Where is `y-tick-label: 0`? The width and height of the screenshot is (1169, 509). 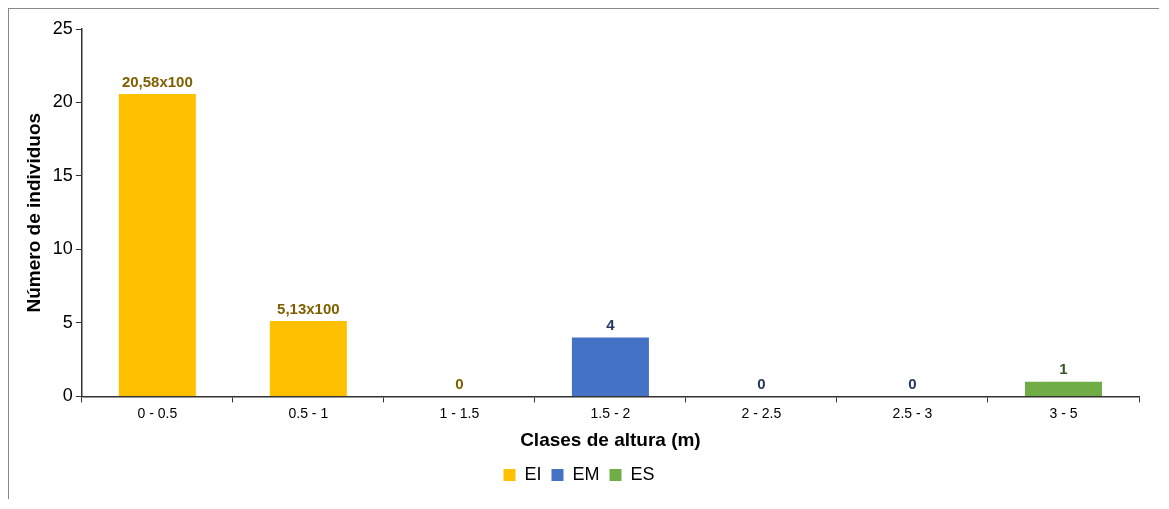 y-tick-label: 0 is located at coordinates (67, 395).